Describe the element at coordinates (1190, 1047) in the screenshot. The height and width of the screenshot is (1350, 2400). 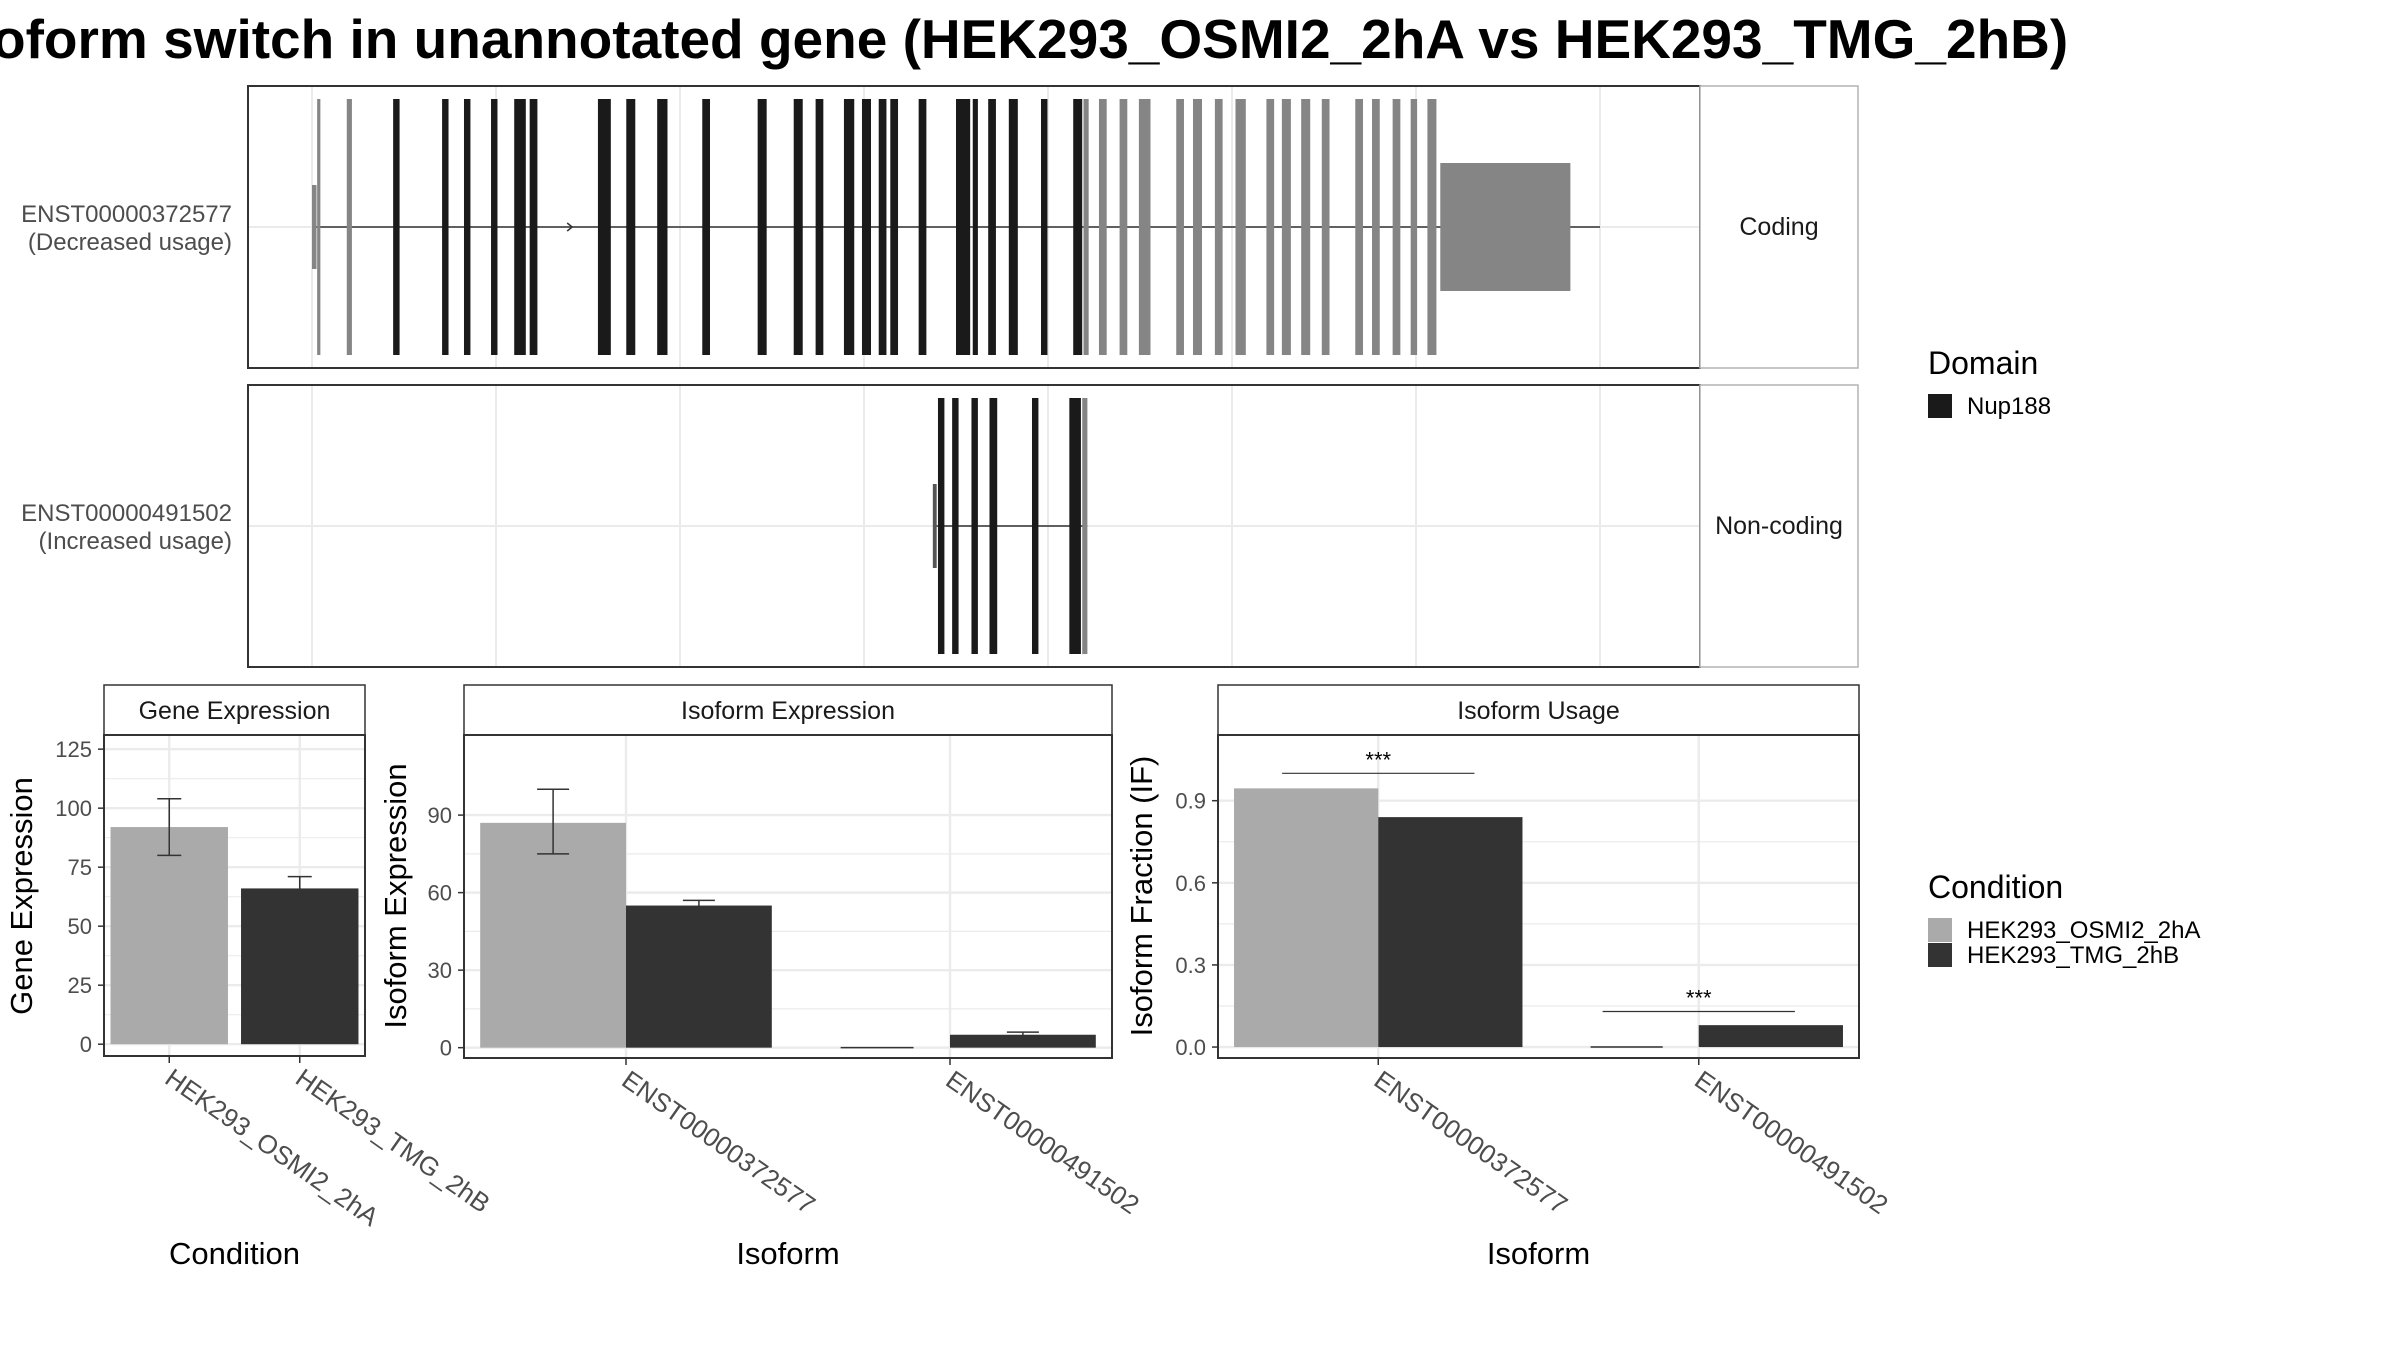
I see `y-tick-label: 0.0` at that location.